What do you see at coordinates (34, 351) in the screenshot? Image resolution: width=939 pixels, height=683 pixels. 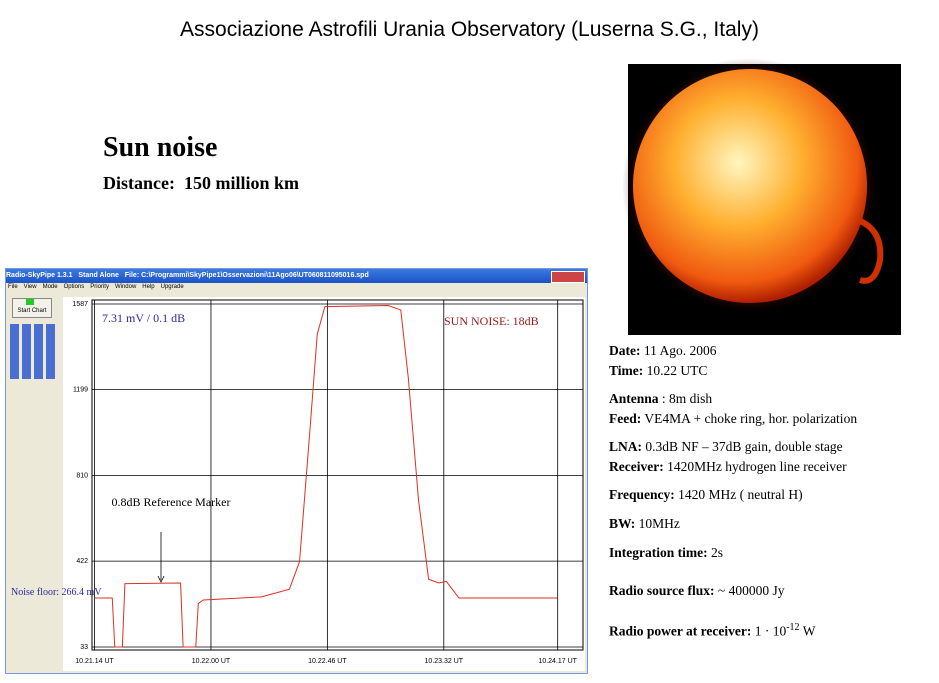 I see `toolbar` at bounding box center [34, 351].